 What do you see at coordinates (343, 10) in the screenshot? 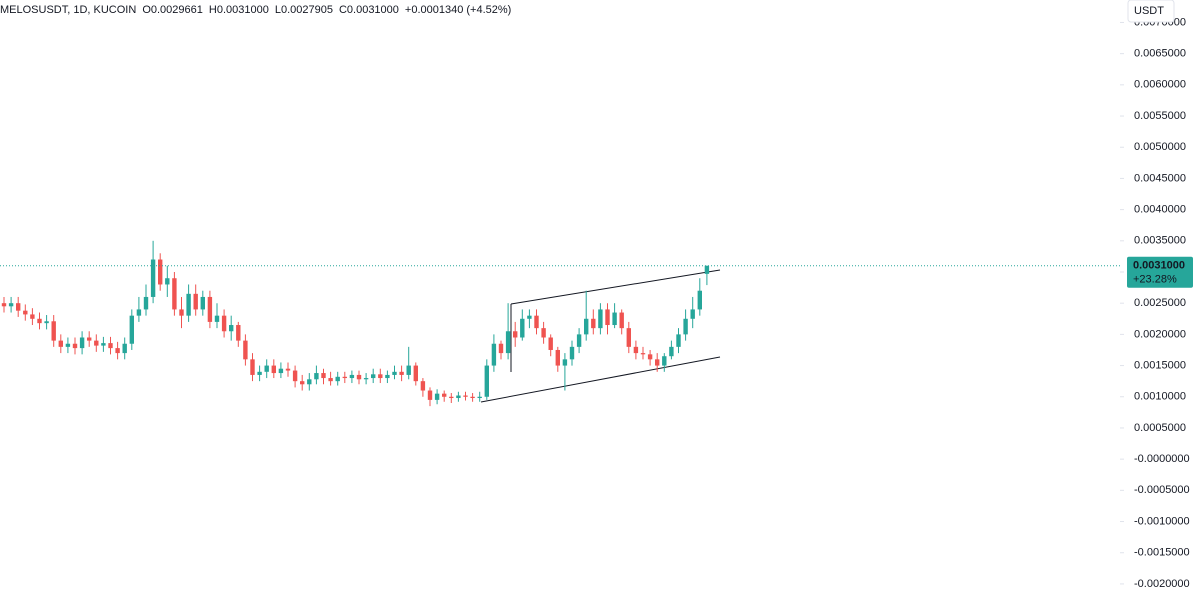
I see `legend-key: C` at bounding box center [343, 10].